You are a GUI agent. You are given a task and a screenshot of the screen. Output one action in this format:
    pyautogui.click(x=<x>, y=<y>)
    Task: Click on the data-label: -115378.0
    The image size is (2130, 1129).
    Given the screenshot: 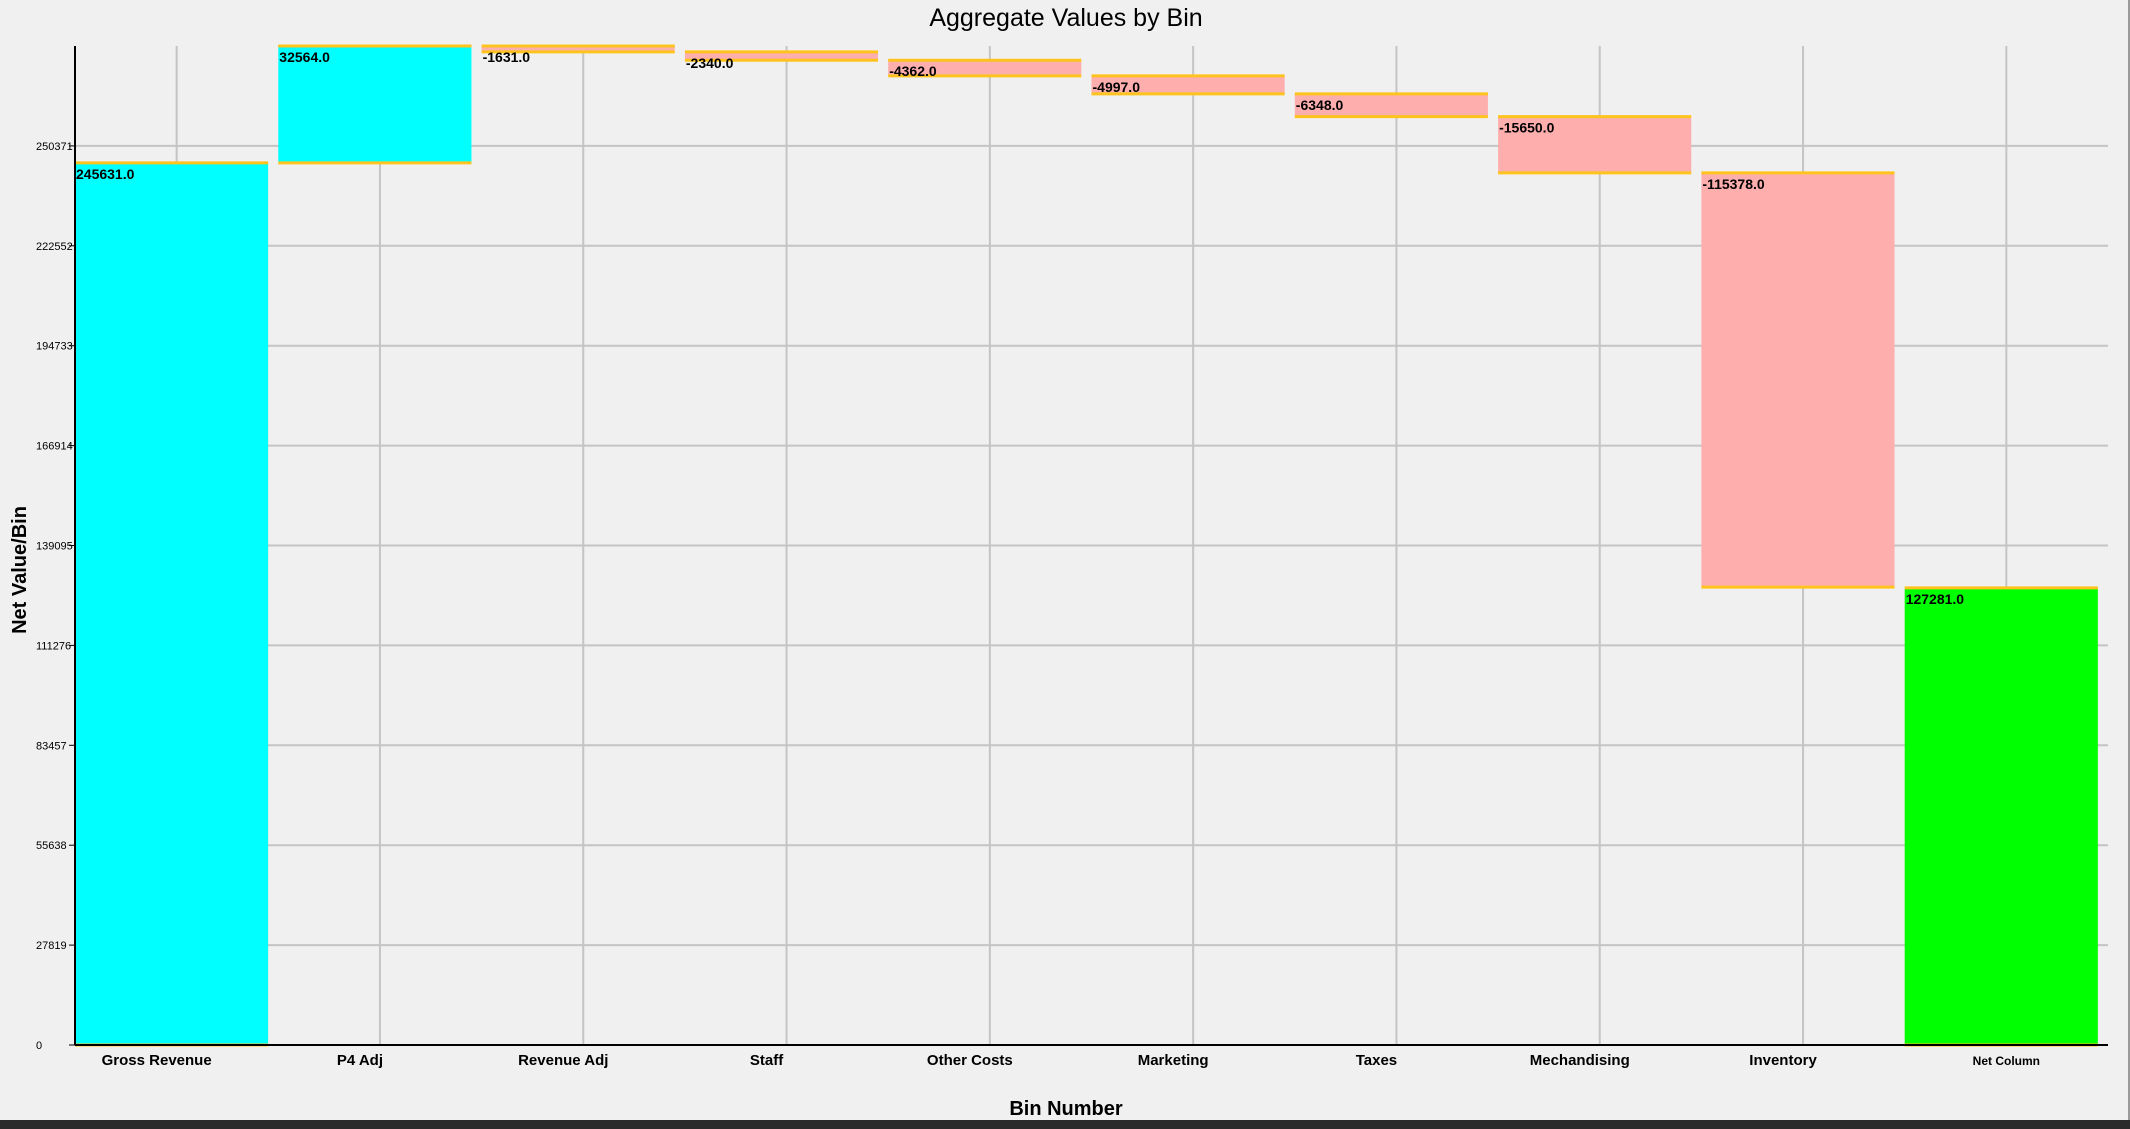 What is the action you would take?
    pyautogui.click(x=1733, y=184)
    